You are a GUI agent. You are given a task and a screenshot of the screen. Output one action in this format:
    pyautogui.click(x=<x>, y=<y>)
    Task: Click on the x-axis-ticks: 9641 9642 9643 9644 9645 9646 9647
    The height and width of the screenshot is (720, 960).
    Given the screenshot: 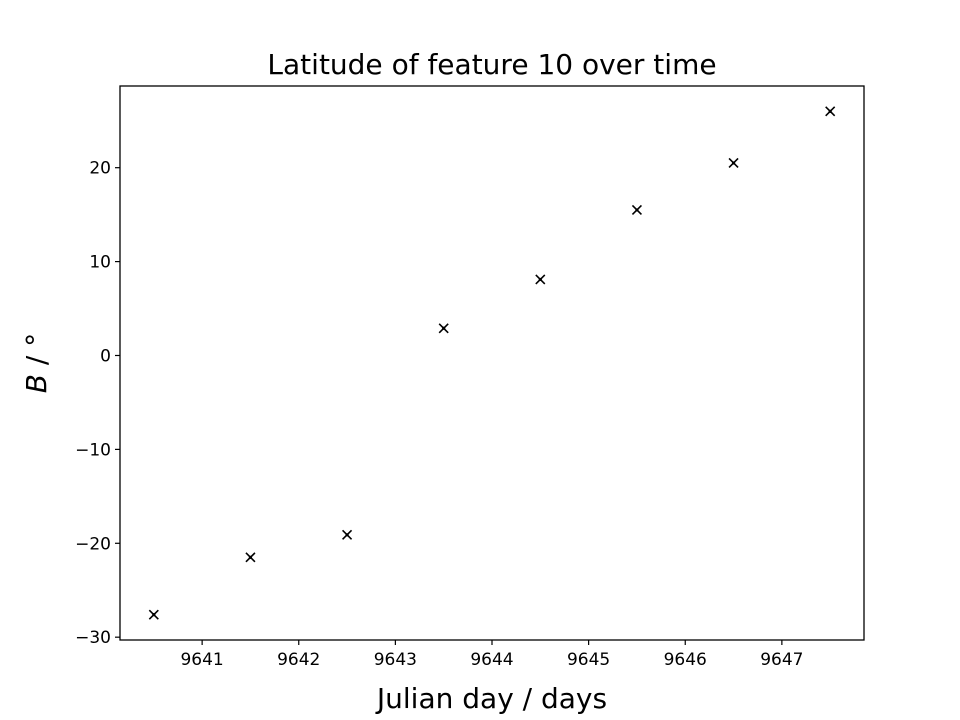 What is the action you would take?
    pyautogui.click(x=492, y=655)
    